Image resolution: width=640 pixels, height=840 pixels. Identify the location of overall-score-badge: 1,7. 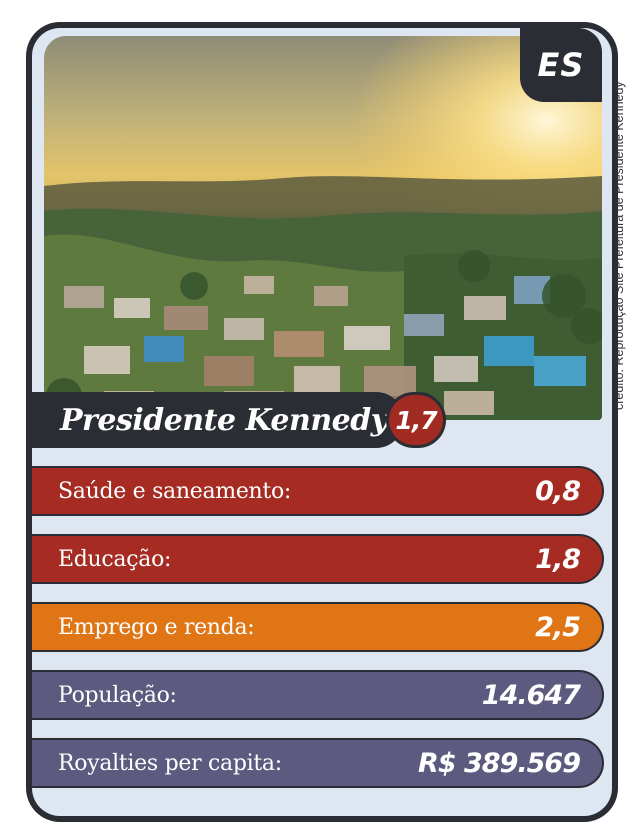
(416, 420).